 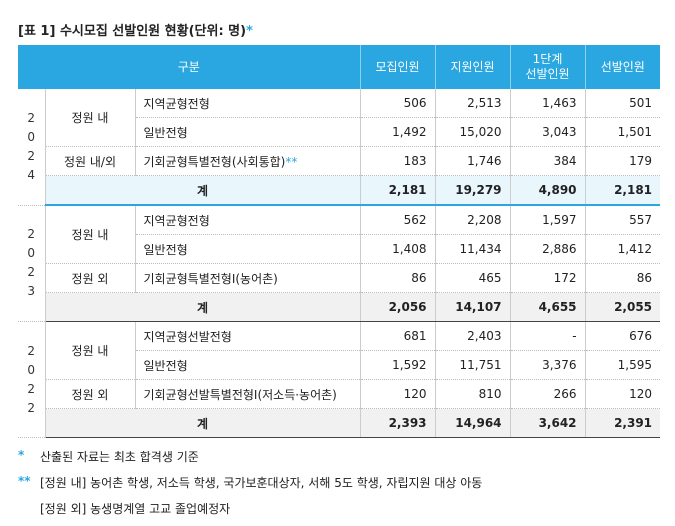 I want to click on group-cell: 정원 내/외, so click(x=90, y=161).